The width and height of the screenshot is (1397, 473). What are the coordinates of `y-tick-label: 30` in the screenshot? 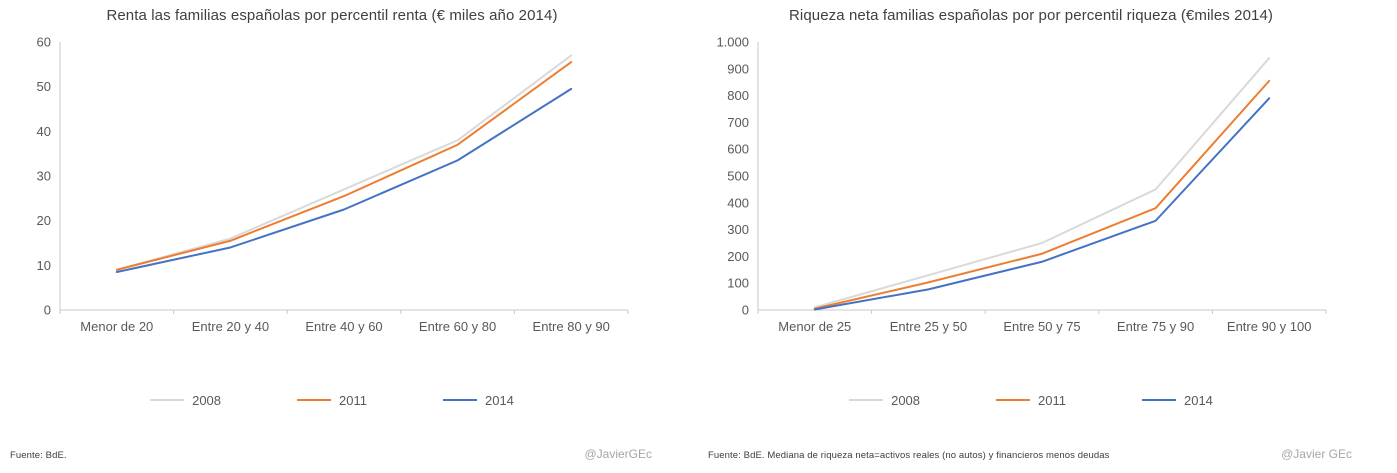 It's located at (44, 176).